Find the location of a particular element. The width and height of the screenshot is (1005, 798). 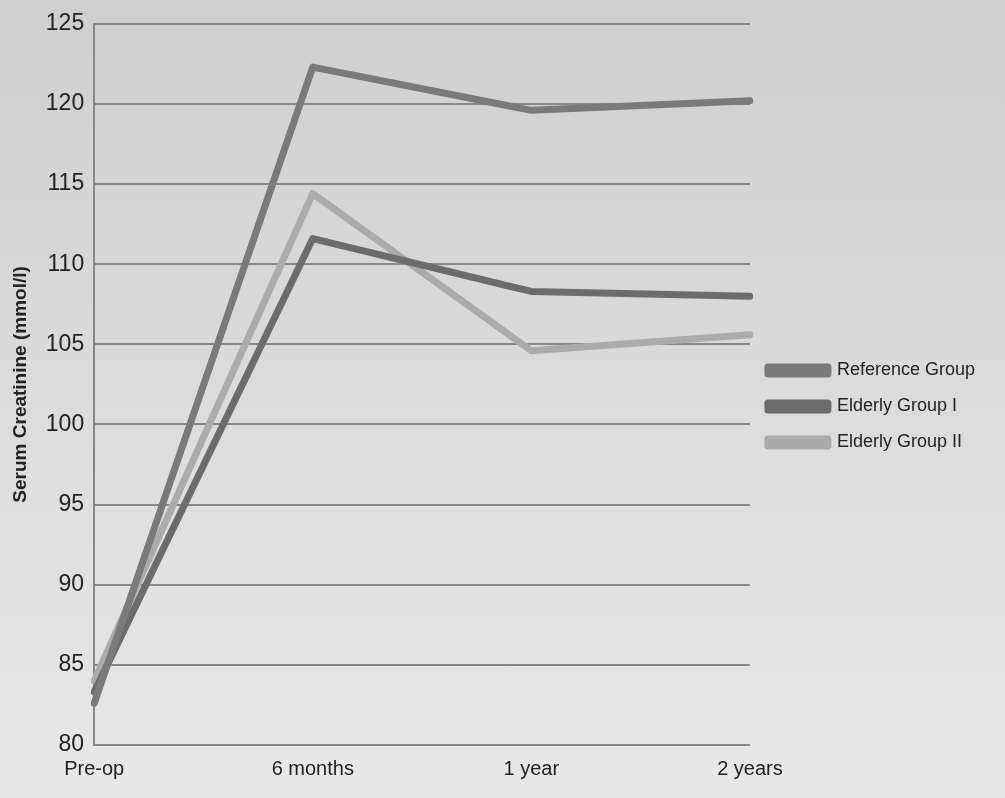

x-tick-label: 2 years is located at coordinates (750, 767).